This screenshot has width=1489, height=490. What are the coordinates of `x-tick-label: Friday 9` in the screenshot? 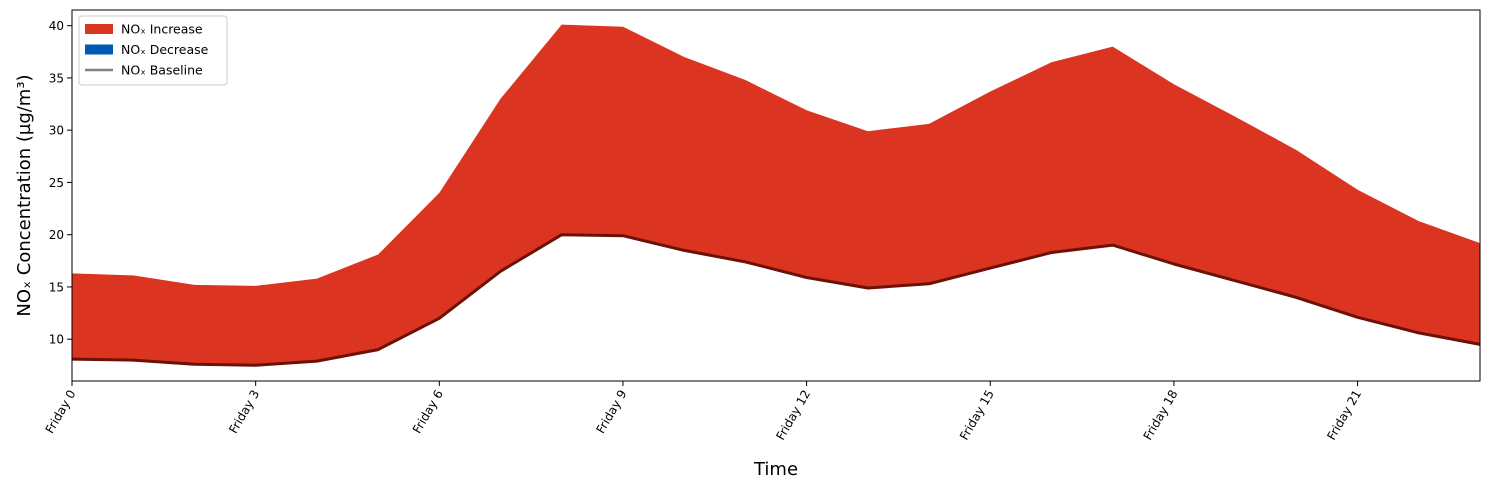 It's located at (612, 412).